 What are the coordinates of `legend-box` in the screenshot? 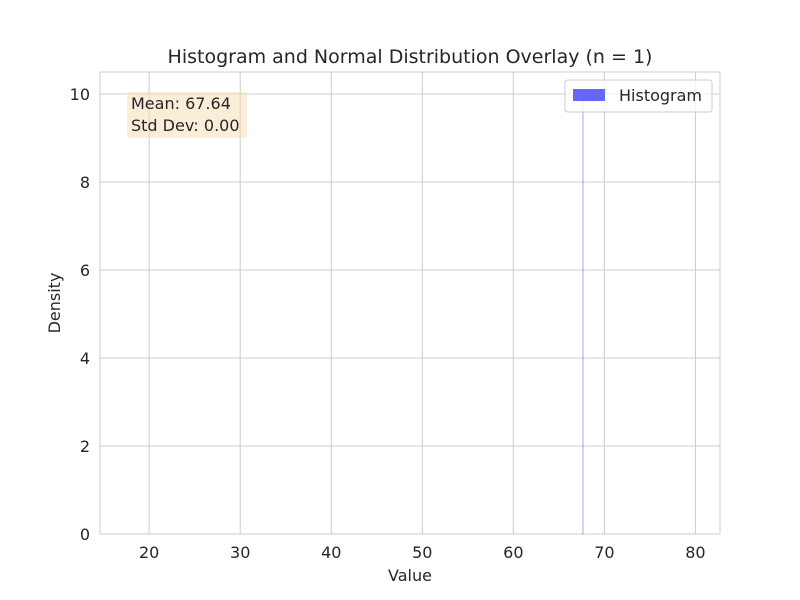 It's located at (638, 96).